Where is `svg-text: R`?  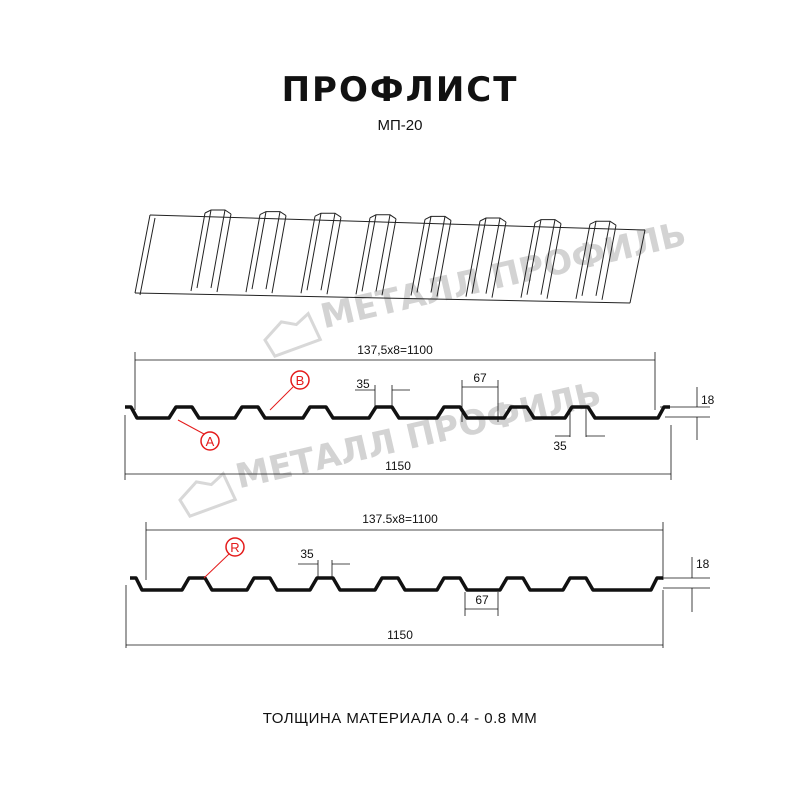
svg-text: R is located at coordinates (234, 547).